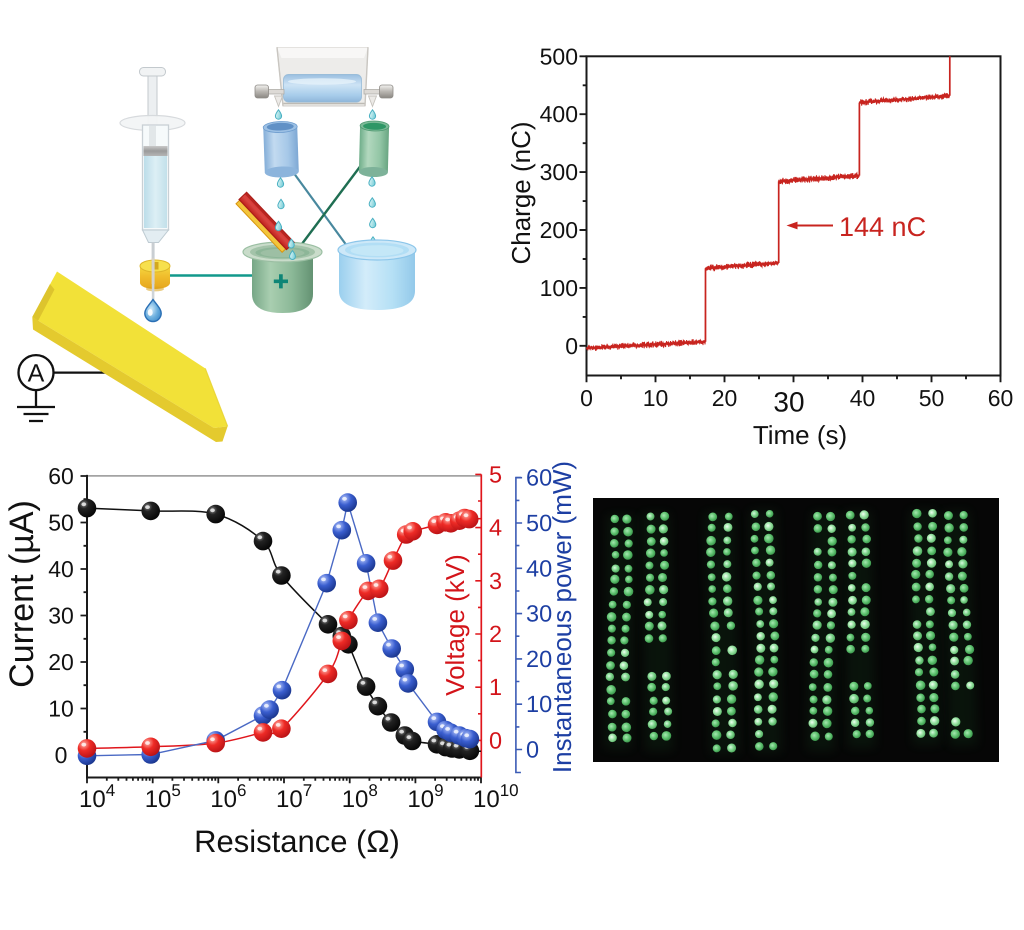  What do you see at coordinates (495, 687) in the screenshot?
I see `svg-text: 1` at bounding box center [495, 687].